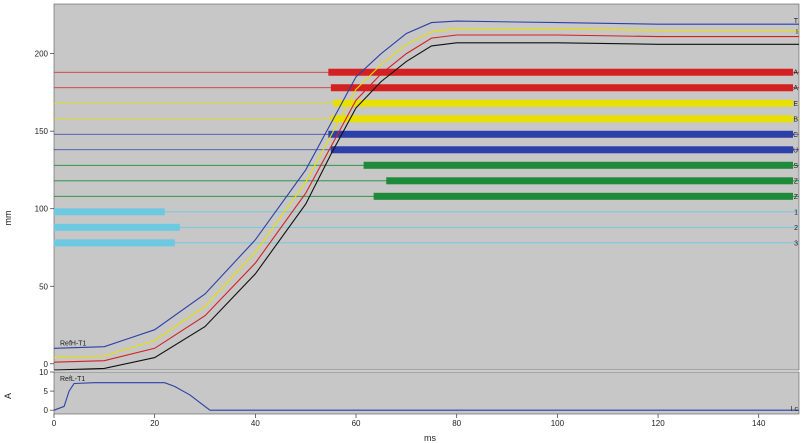 The width and height of the screenshot is (801, 443). What do you see at coordinates (46, 364) in the screenshot?
I see `y-tick-label: 0` at bounding box center [46, 364].